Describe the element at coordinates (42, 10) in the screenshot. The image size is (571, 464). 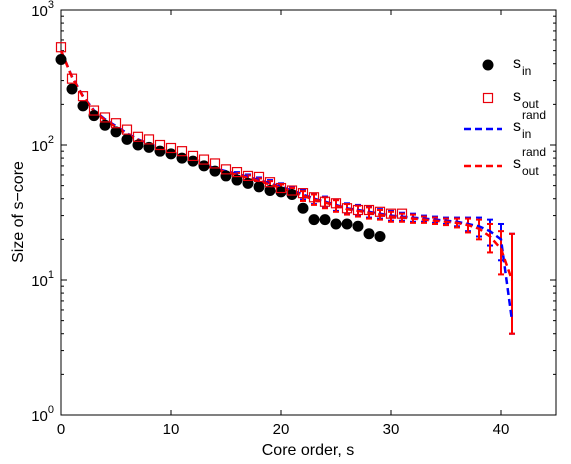
I see `y-tick-label: 10³` at that location.